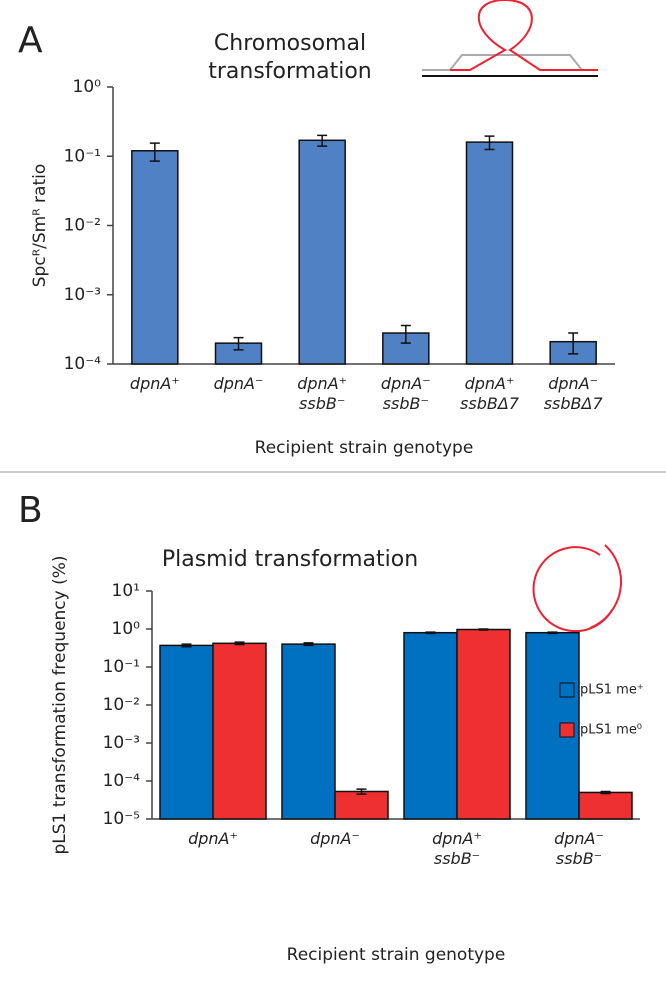 The image size is (666, 986). What do you see at coordinates (290, 559) in the screenshot?
I see `chart-title: Plasmid transformation` at bounding box center [290, 559].